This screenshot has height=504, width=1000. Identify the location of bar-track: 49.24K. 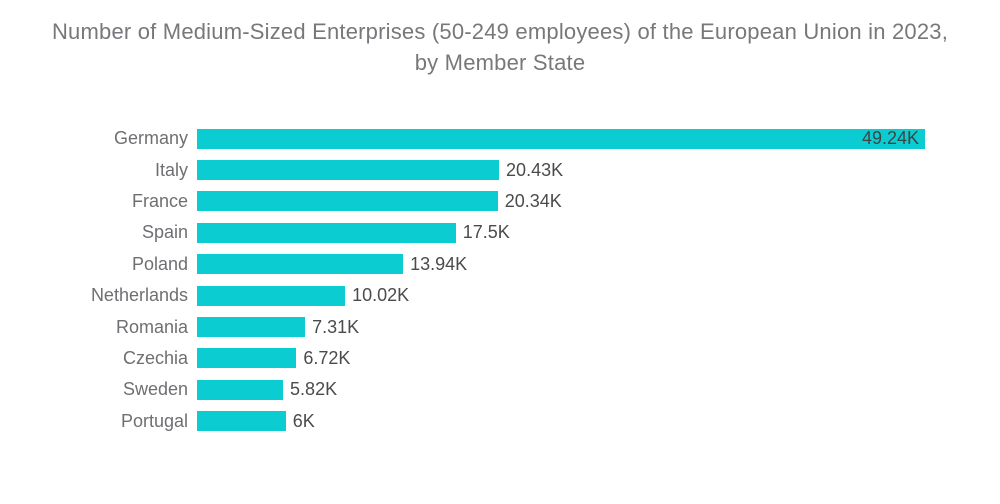
(598, 138).